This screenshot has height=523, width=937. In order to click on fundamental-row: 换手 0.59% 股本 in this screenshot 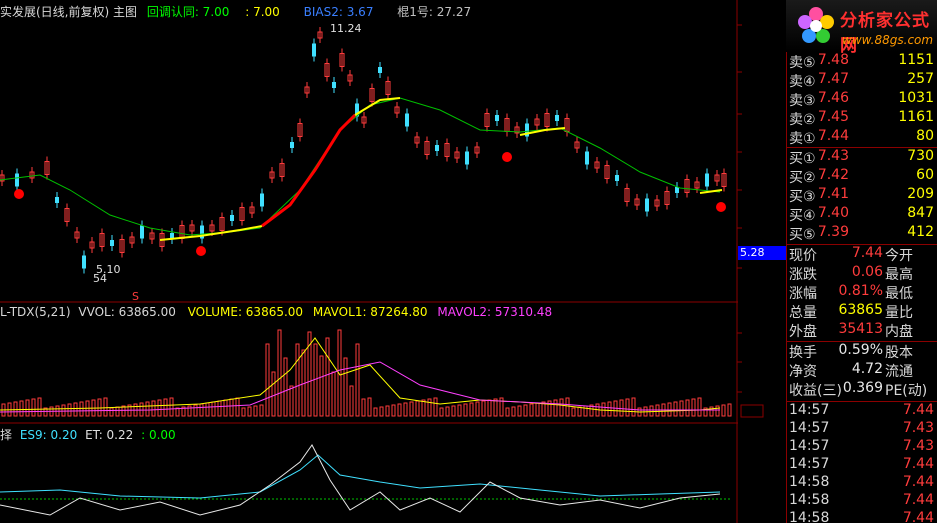, I will do `click(863, 351)`.